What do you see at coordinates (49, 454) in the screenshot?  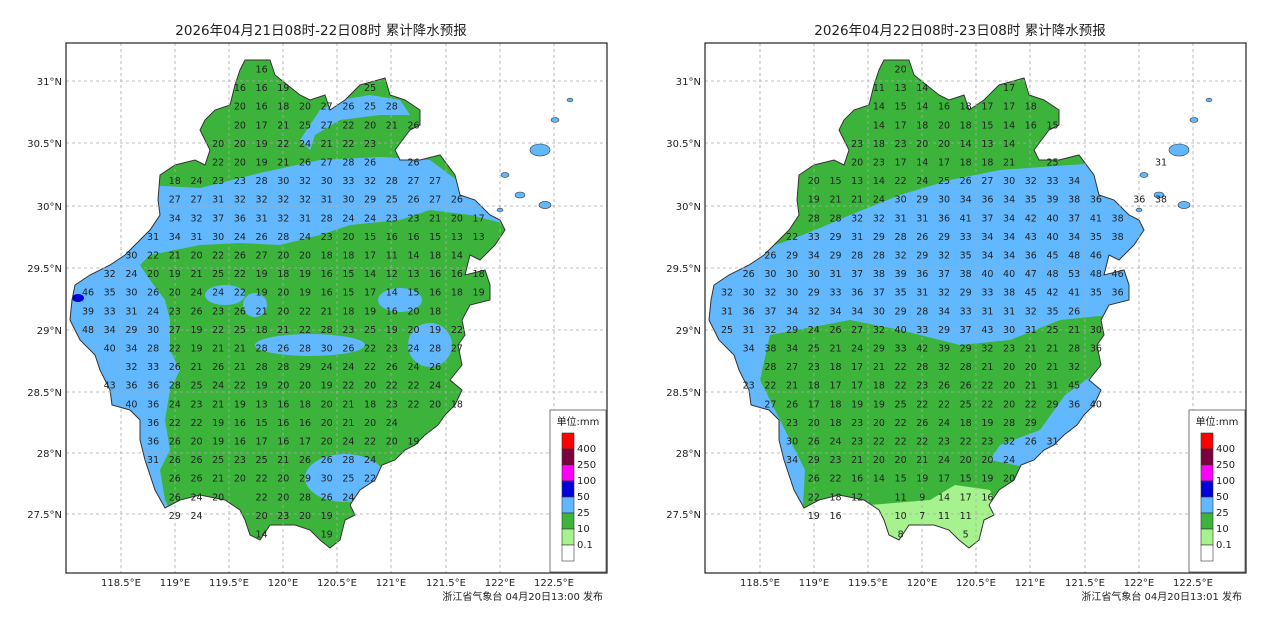 I see `latitude-label: 28°N` at bounding box center [49, 454].